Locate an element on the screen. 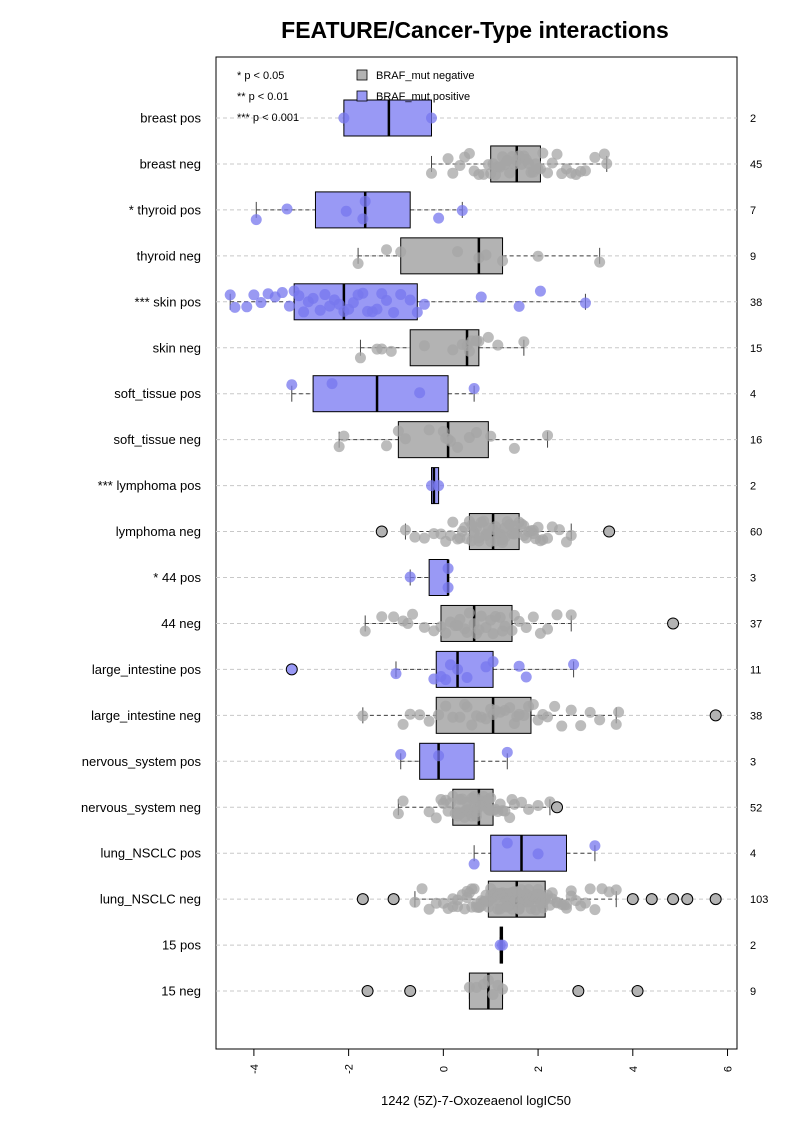 The width and height of the screenshot is (793, 1122). row-count: 103 is located at coordinates (759, 900).